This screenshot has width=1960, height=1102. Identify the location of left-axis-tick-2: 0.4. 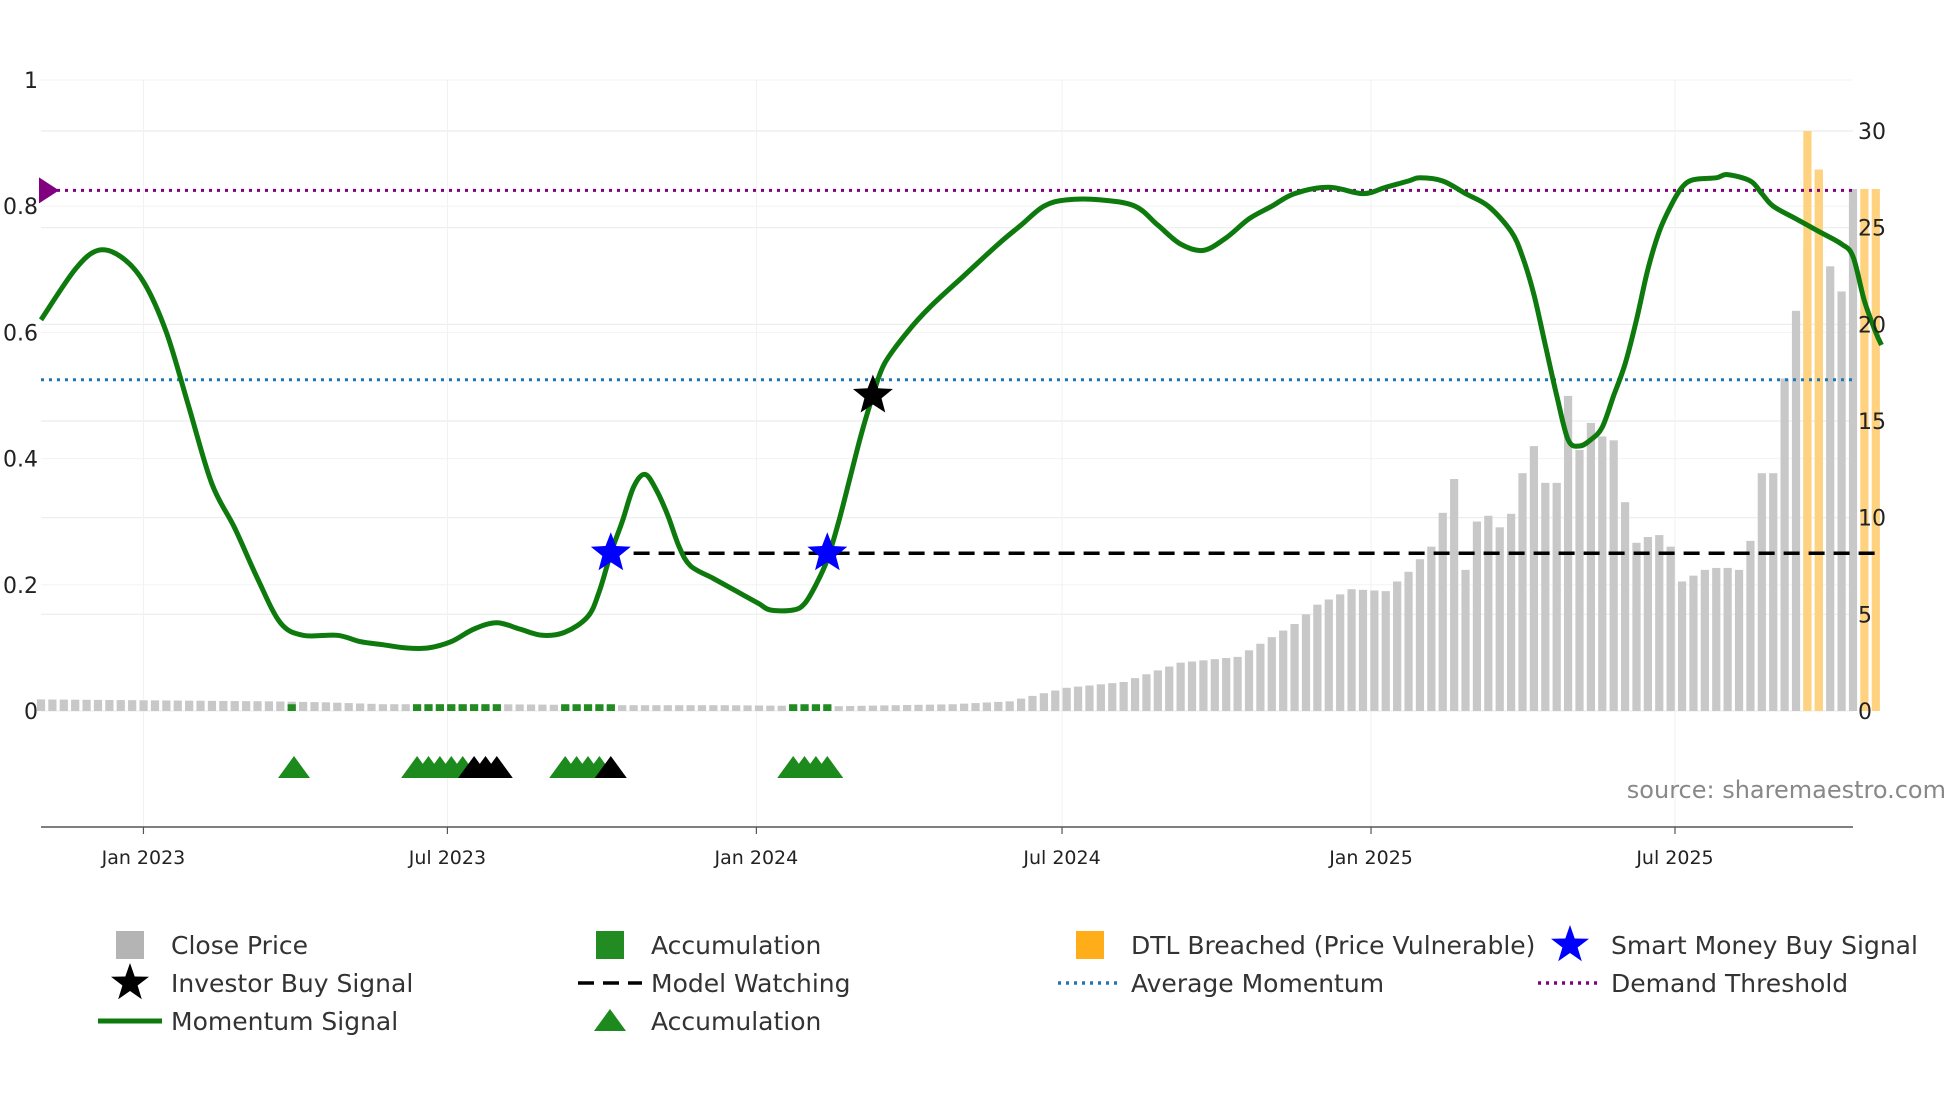
(20, 460).